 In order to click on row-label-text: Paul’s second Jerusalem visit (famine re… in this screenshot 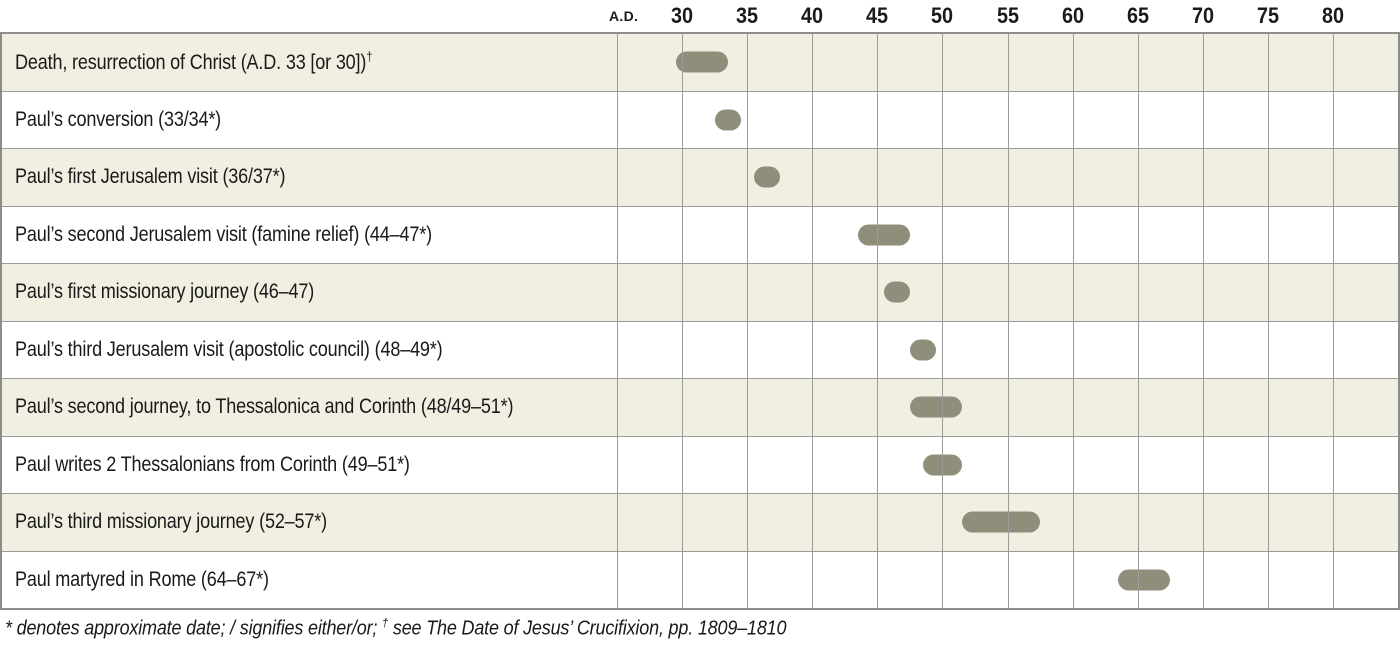, I will do `click(223, 234)`.